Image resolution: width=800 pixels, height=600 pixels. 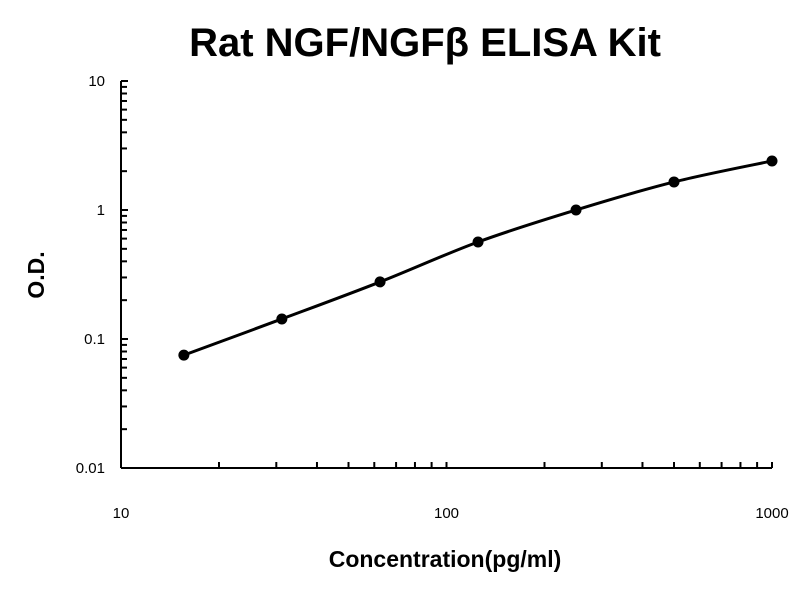 What do you see at coordinates (36, 274) in the screenshot?
I see `y-axis-label: O.D.` at bounding box center [36, 274].